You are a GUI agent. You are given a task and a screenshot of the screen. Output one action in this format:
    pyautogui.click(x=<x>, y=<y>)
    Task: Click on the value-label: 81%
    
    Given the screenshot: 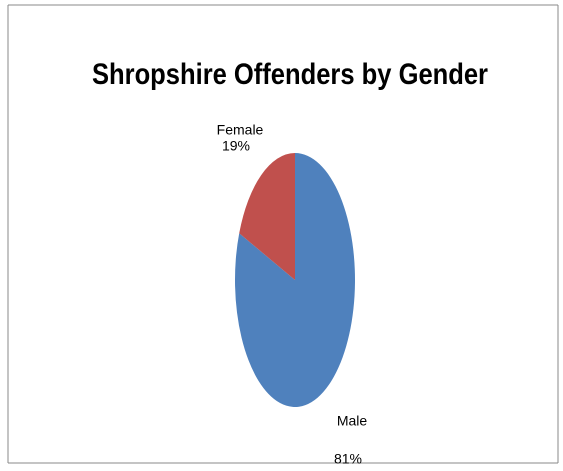 What is the action you would take?
    pyautogui.click(x=348, y=459)
    